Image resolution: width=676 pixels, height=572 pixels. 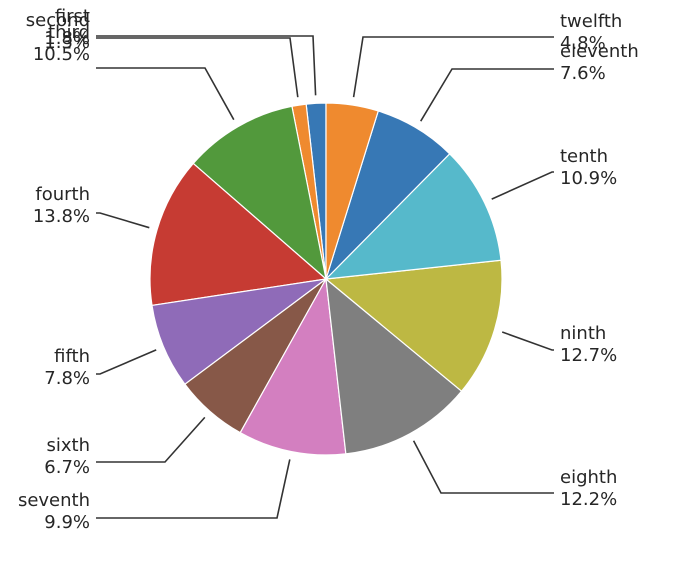 What do you see at coordinates (67, 378) in the screenshot?
I see `slice-percent: 7.8%` at bounding box center [67, 378].